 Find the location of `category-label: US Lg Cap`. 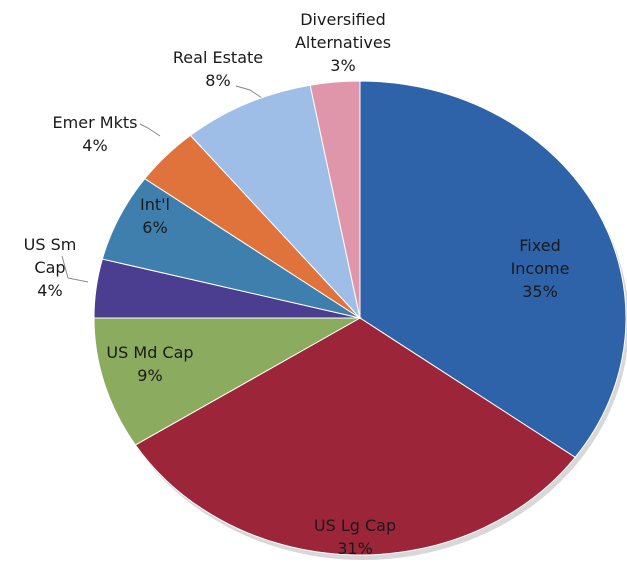

category-label: US Lg Cap is located at coordinates (355, 525).